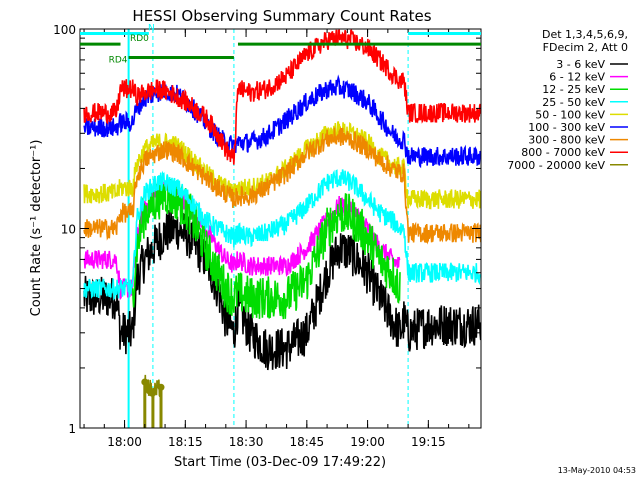 The width and height of the screenshot is (640, 480). I want to click on legend-label-12-25-kev: 12 - 25 keV, so click(573, 89).